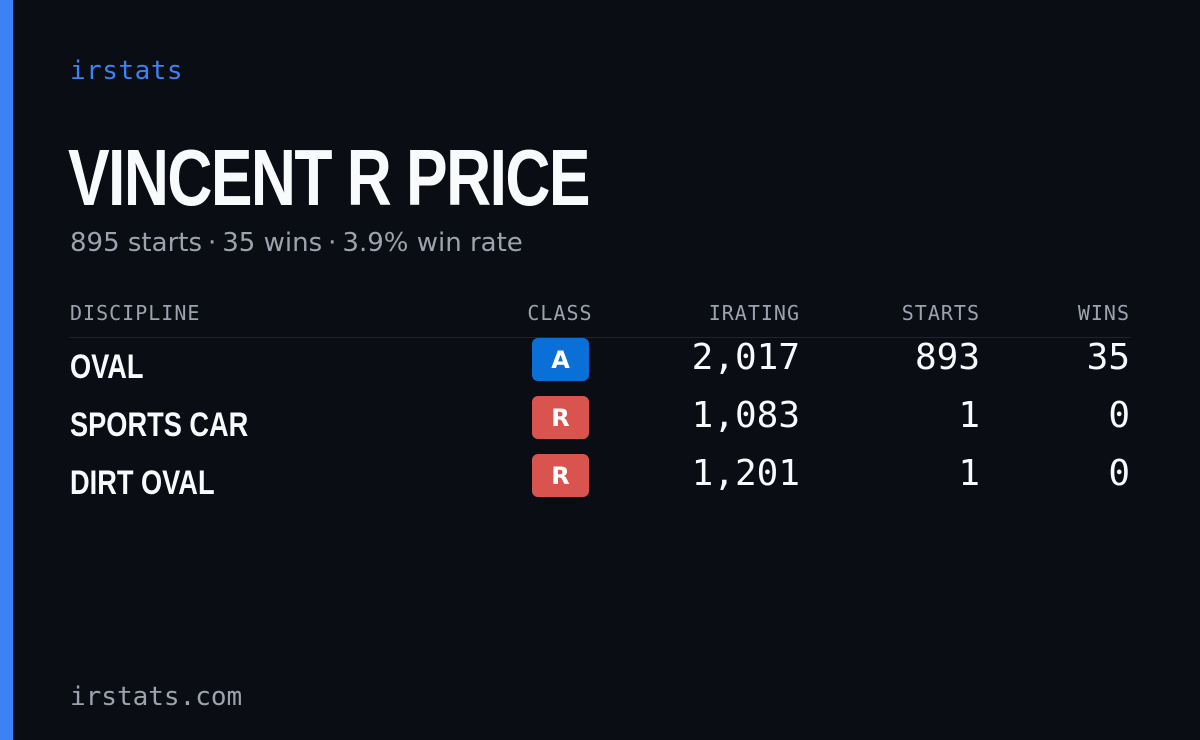  I want to click on irating-value: 1,201, so click(745, 473).